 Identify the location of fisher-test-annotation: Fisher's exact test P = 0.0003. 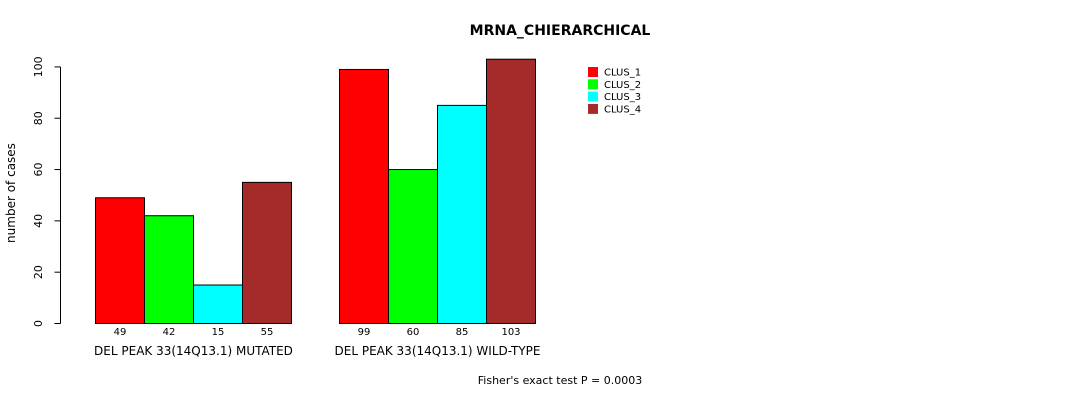
(560, 380).